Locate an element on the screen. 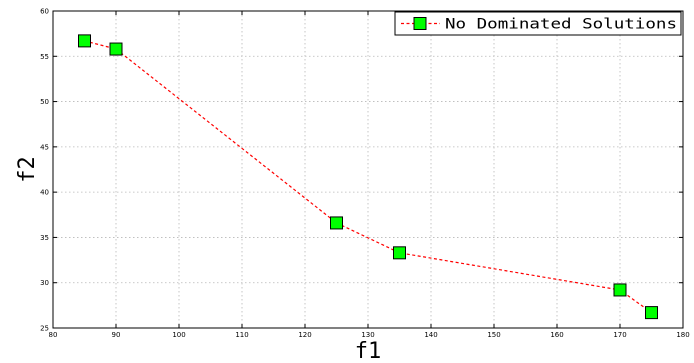  y-tick-label: 60 is located at coordinates (44, 12).